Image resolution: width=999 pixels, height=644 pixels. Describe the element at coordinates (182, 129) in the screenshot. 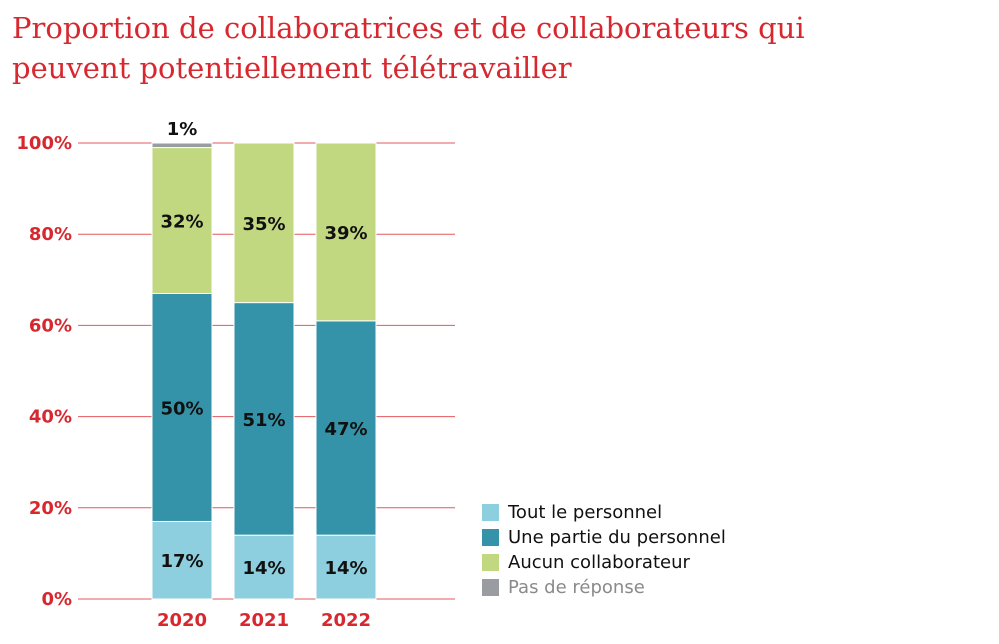

I see `data-label: 1%` at that location.